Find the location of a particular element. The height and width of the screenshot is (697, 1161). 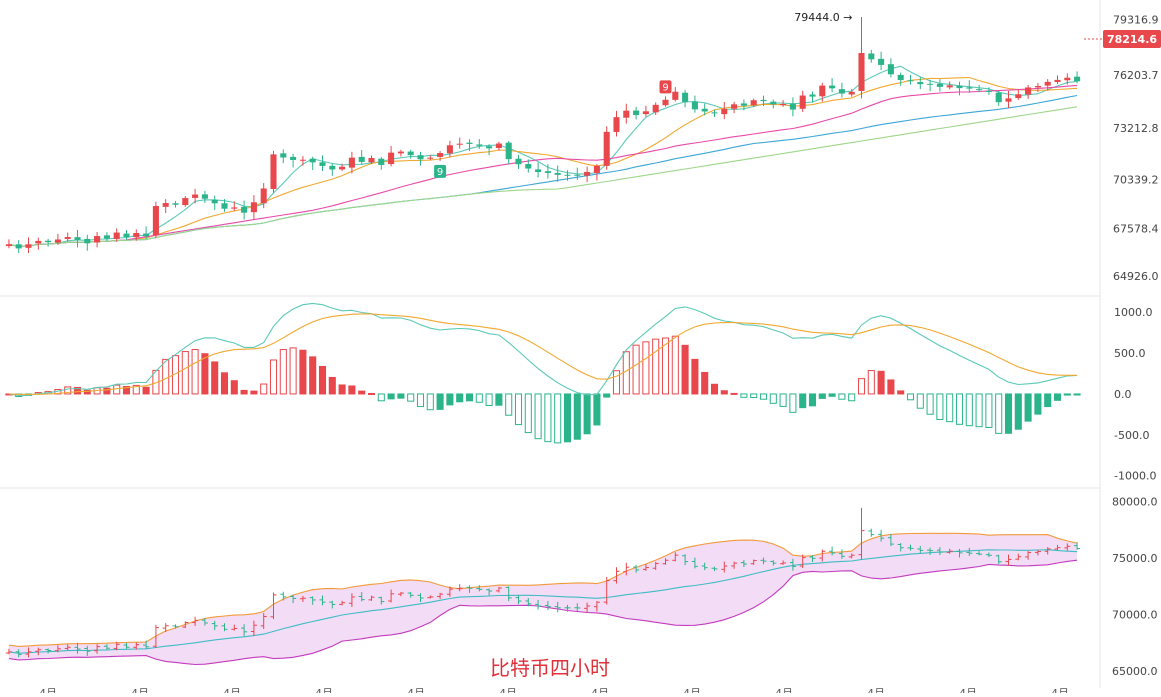

macd-tick-label: -500.0 is located at coordinates (1131, 435).